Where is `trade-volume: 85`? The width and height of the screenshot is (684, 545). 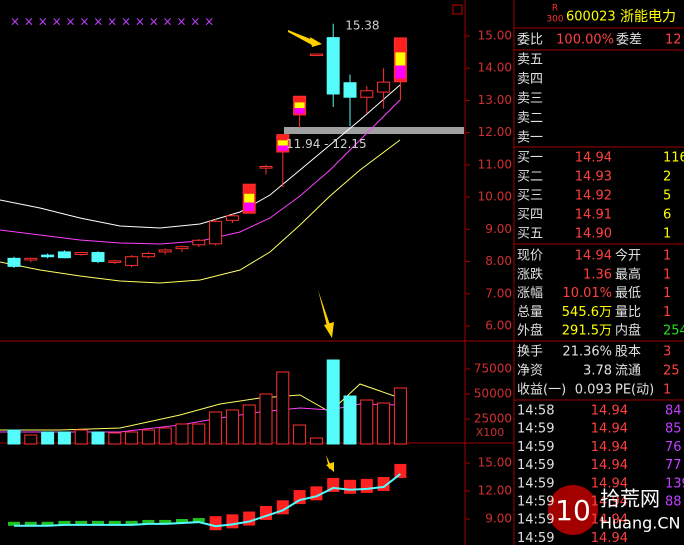
trade-volume: 85 is located at coordinates (673, 429).